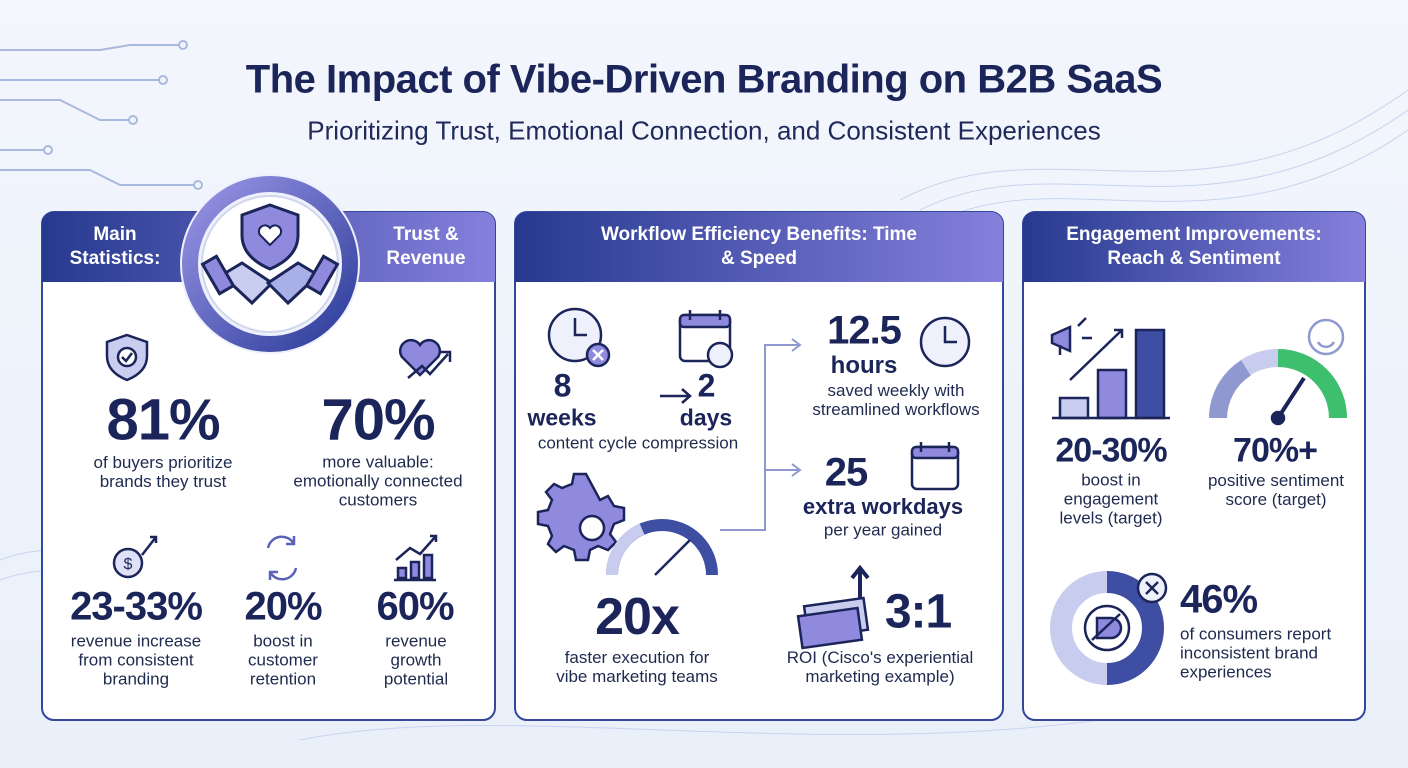 The width and height of the screenshot is (1408, 768). Describe the element at coordinates (562, 385) in the screenshot. I see `stat-value: 8` at that location.